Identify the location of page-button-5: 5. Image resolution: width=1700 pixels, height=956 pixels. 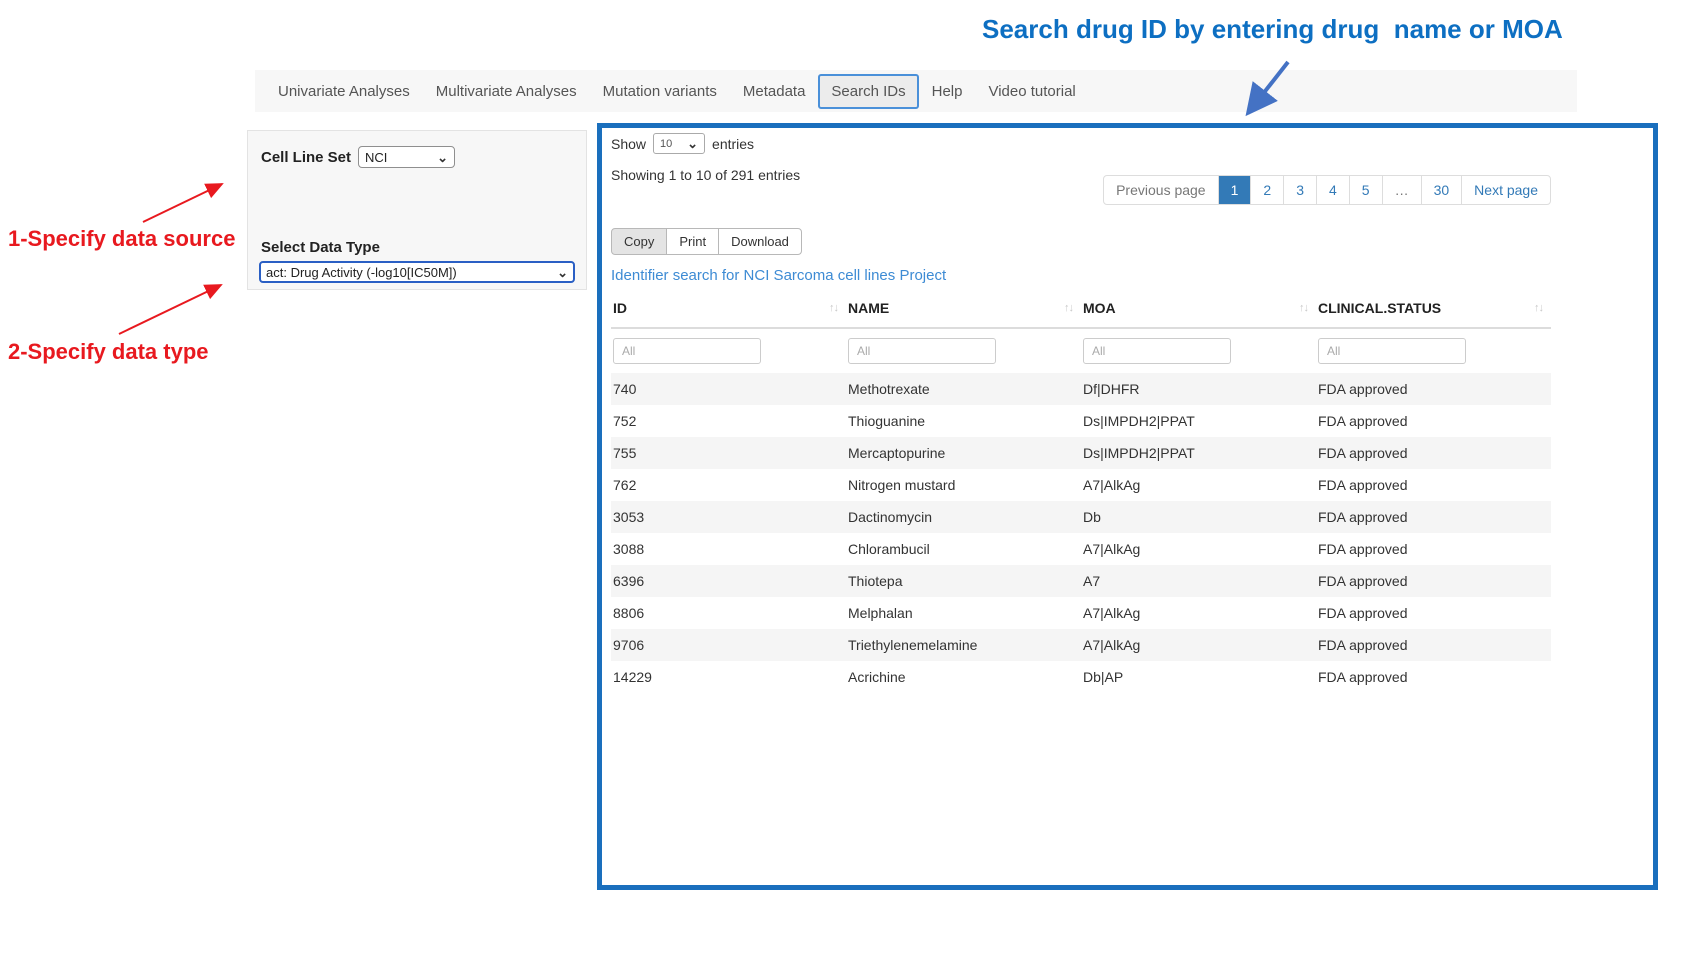
(1365, 190).